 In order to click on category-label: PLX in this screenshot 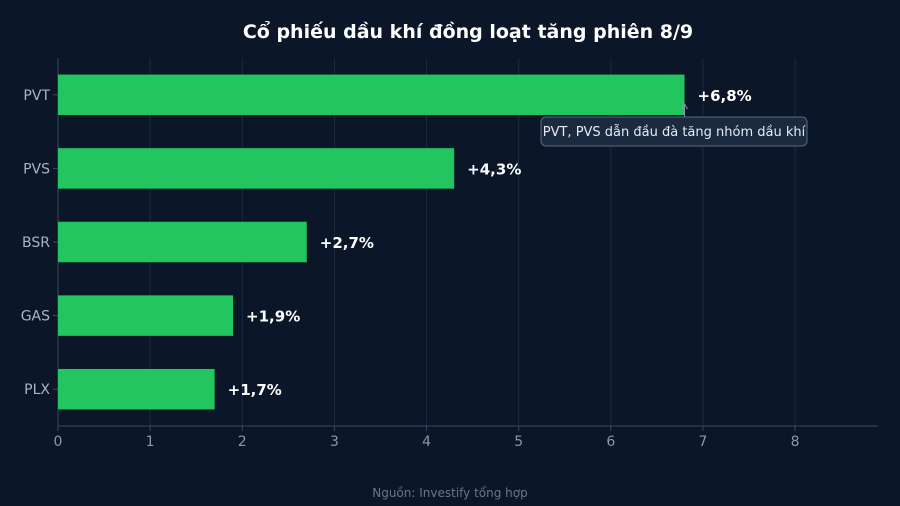, I will do `click(37, 390)`.